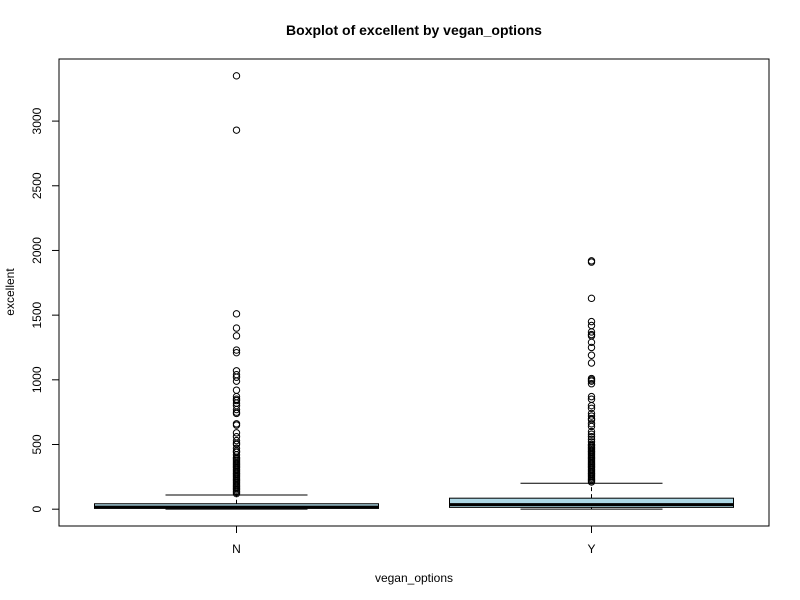 Image resolution: width=800 pixels, height=600 pixels. Describe the element at coordinates (10, 292) in the screenshot. I see `y-axis-label: excellent` at that location.